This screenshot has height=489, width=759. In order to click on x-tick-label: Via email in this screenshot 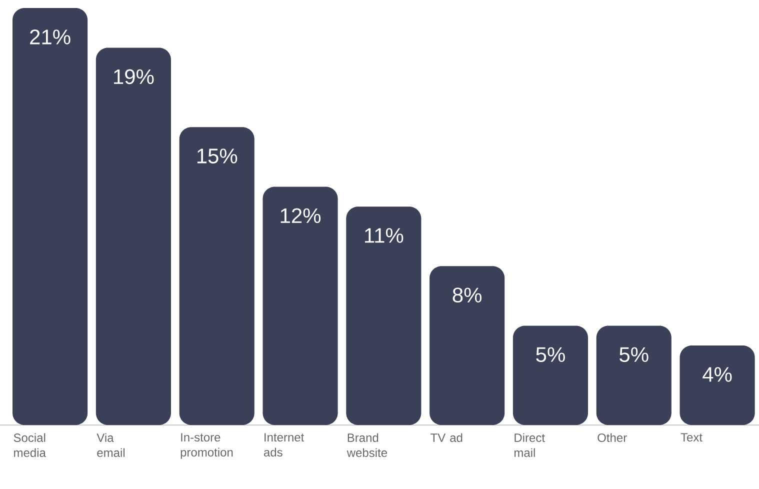, I will do `click(110, 445)`.